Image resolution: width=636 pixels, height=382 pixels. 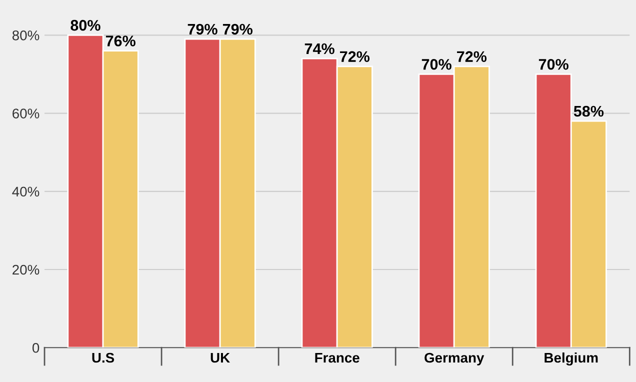 I want to click on x-tick-label: France, so click(x=337, y=357).